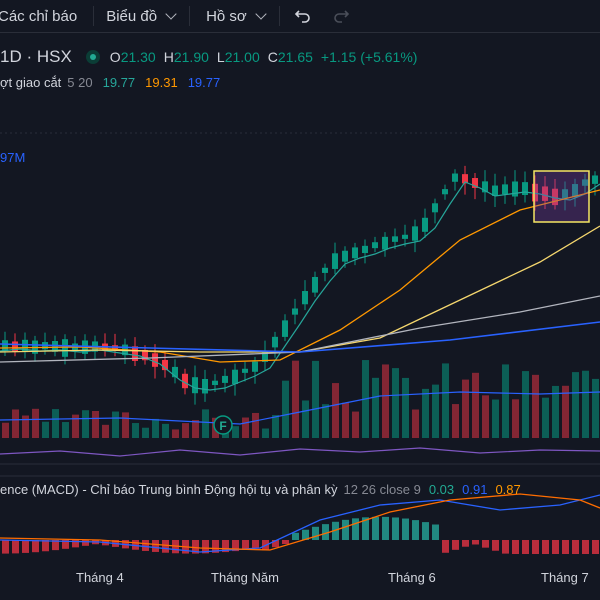 The height and width of the screenshot is (600, 600). Describe the element at coordinates (13, 157) in the screenshot. I see `volume-legend: 97M` at that location.